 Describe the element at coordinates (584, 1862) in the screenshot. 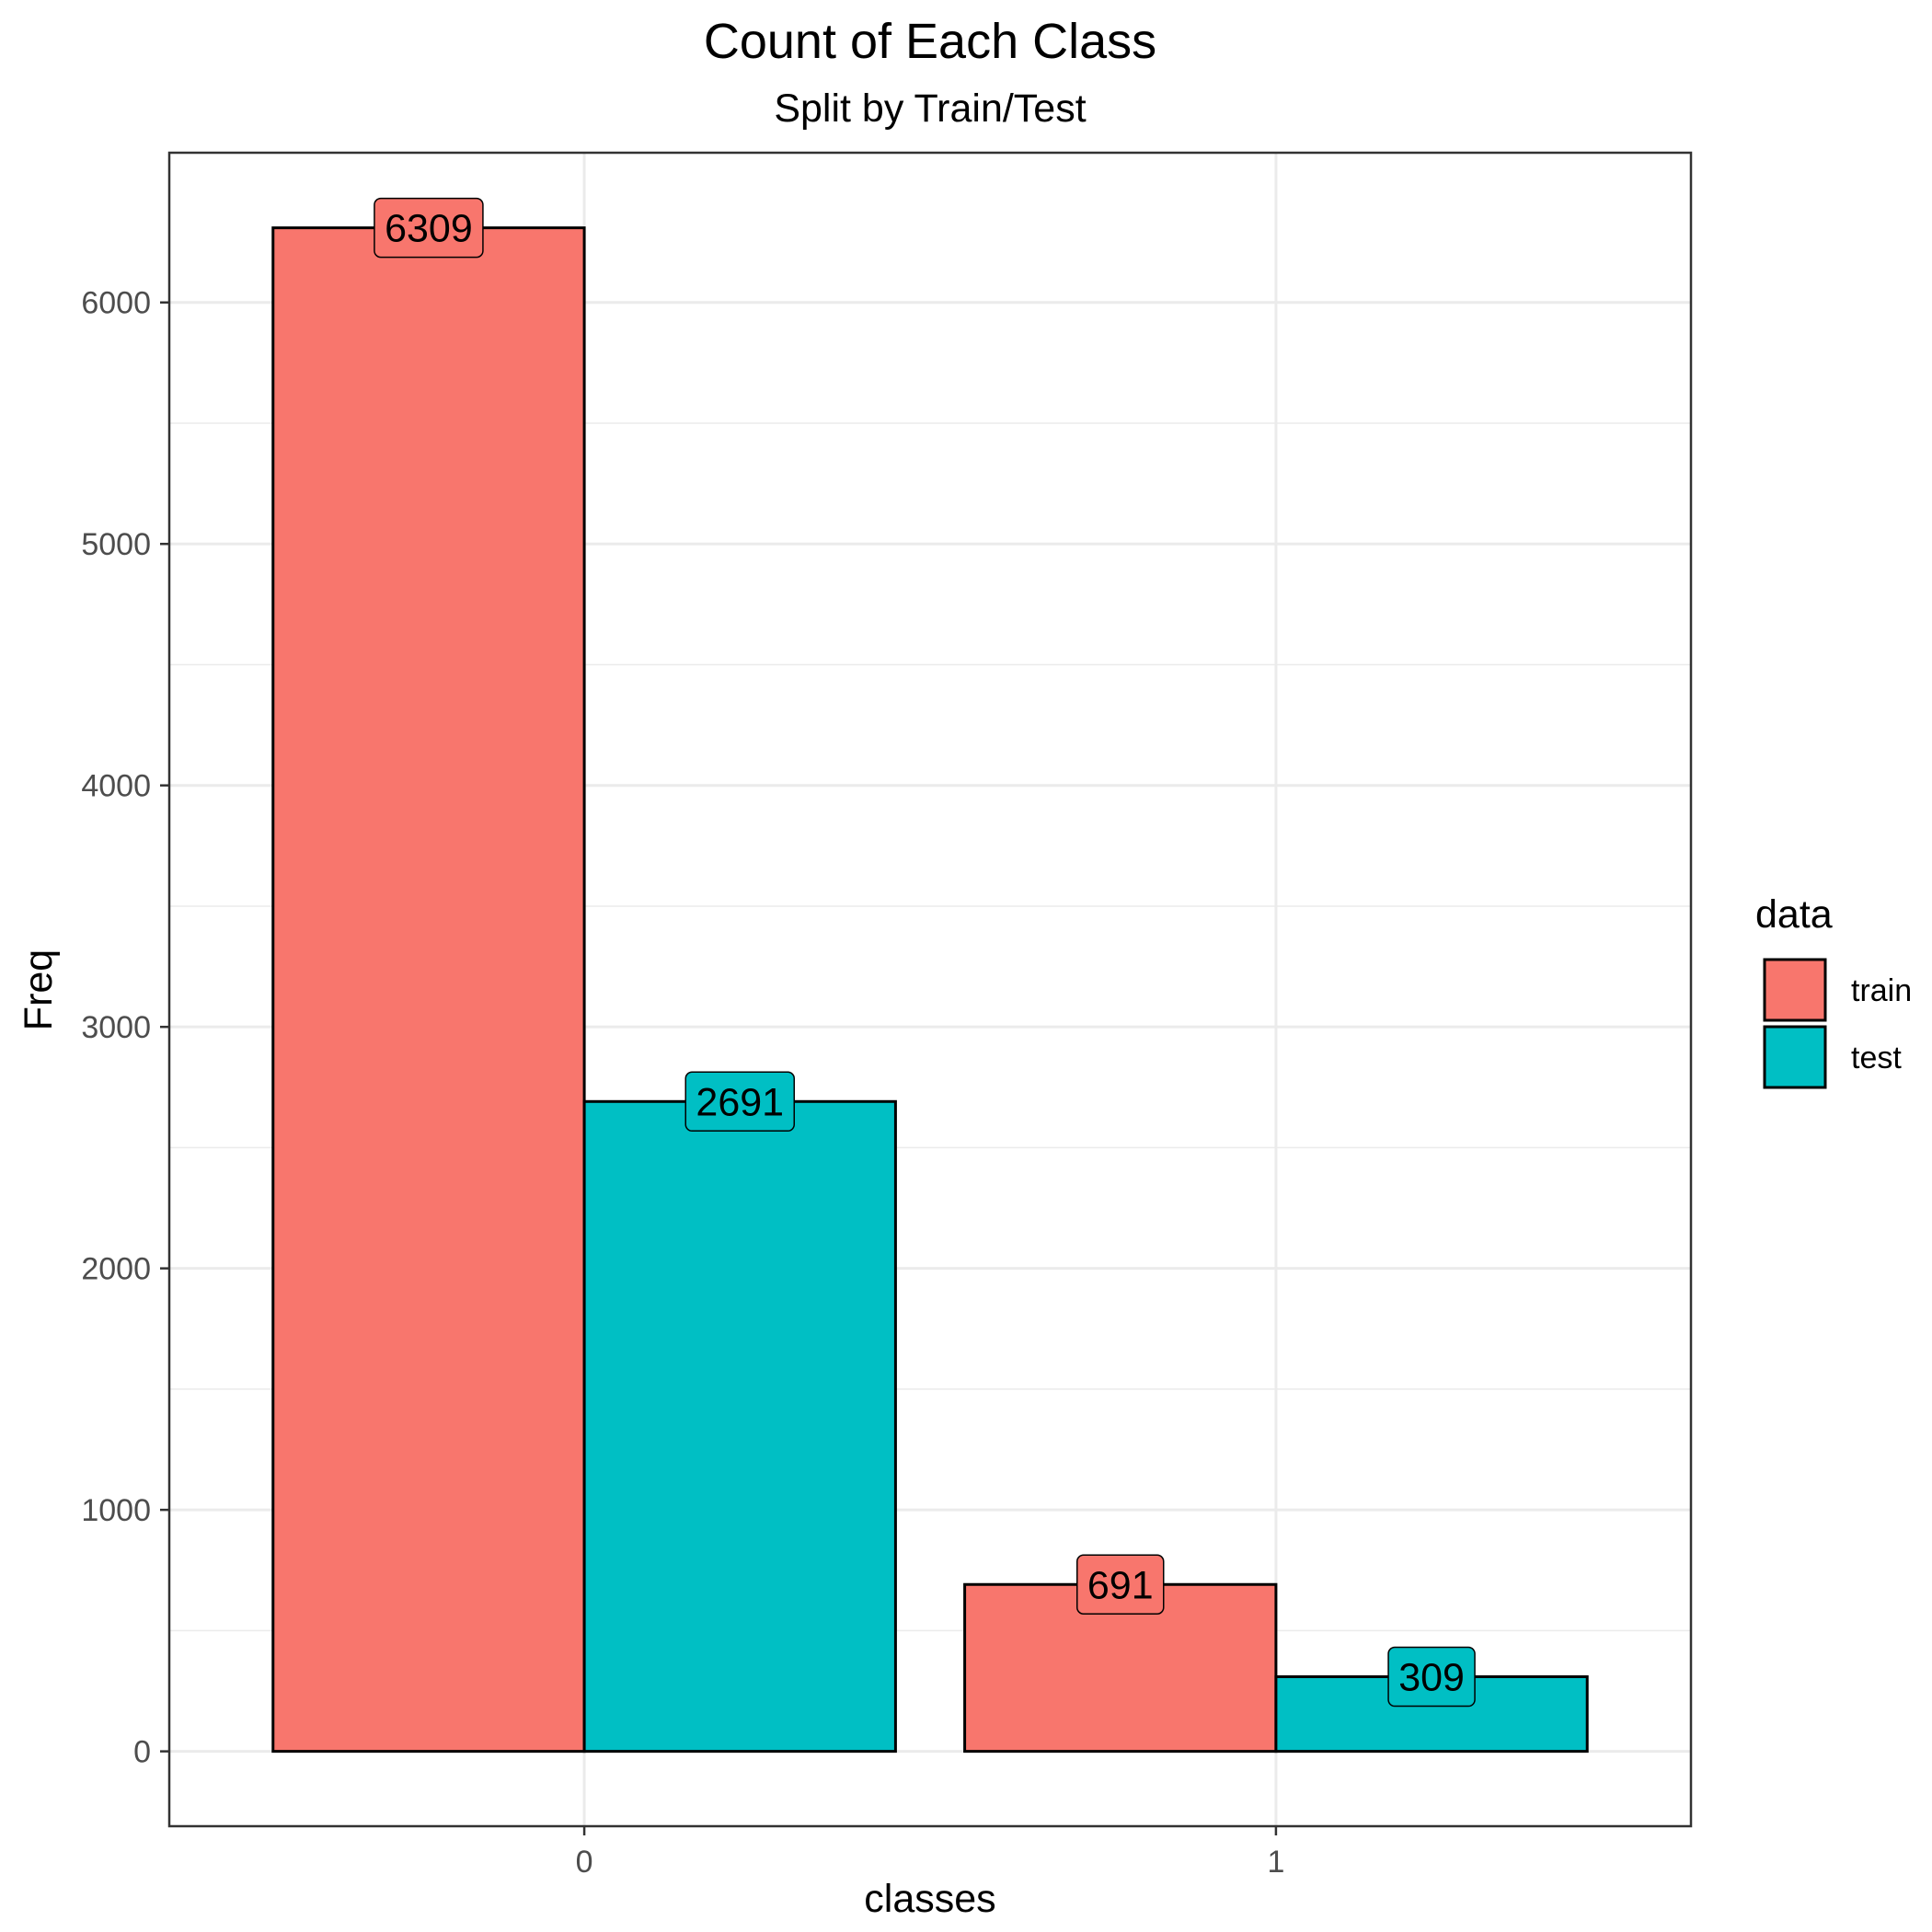

I see `x-tick-label: 0` at that location.